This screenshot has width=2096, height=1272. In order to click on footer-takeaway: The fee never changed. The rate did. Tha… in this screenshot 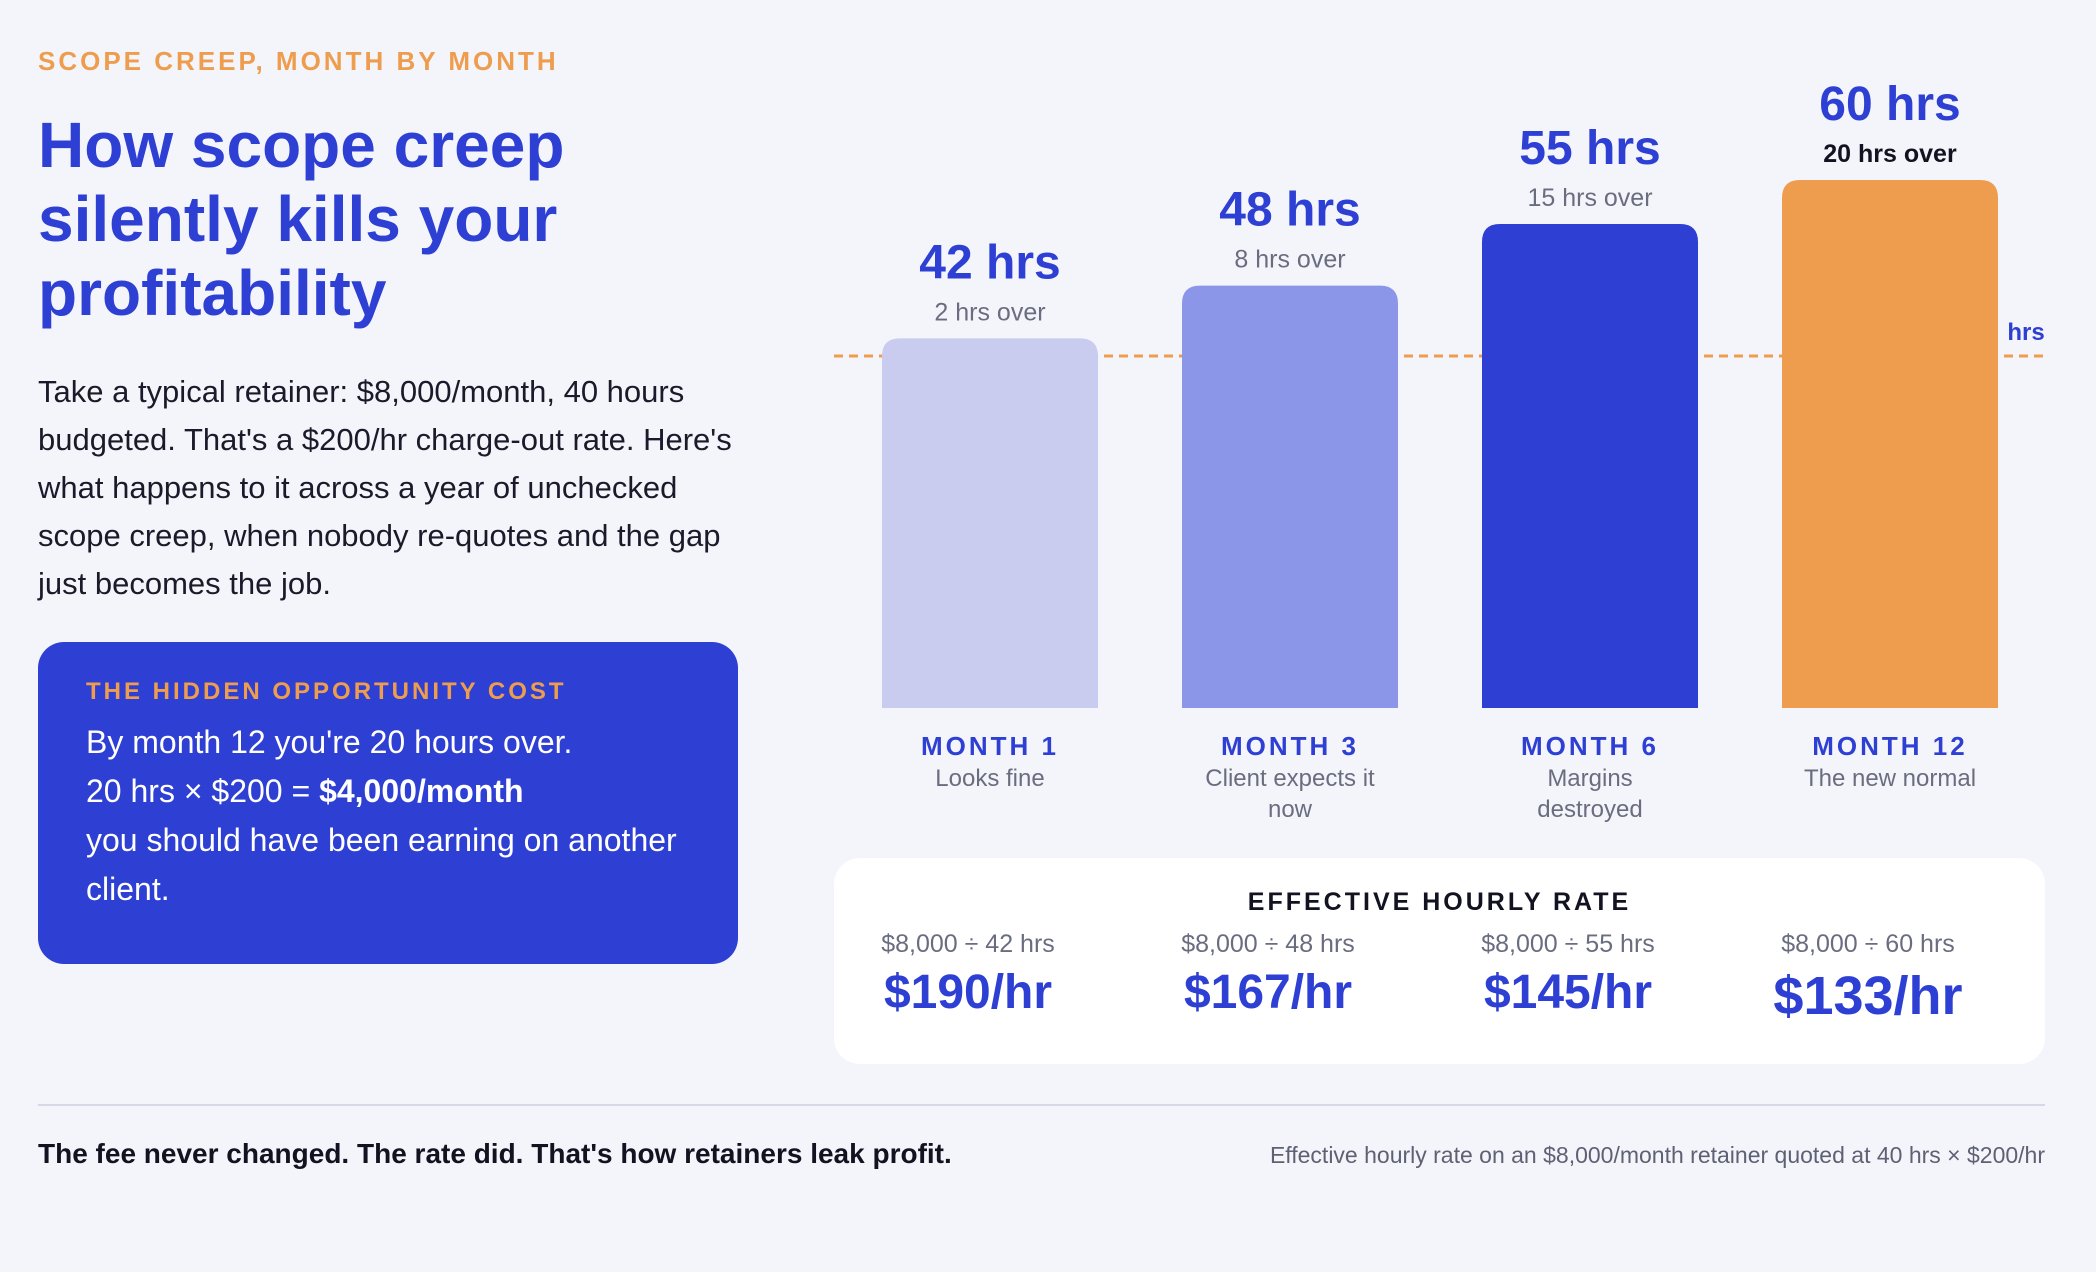, I will do `click(495, 1153)`.